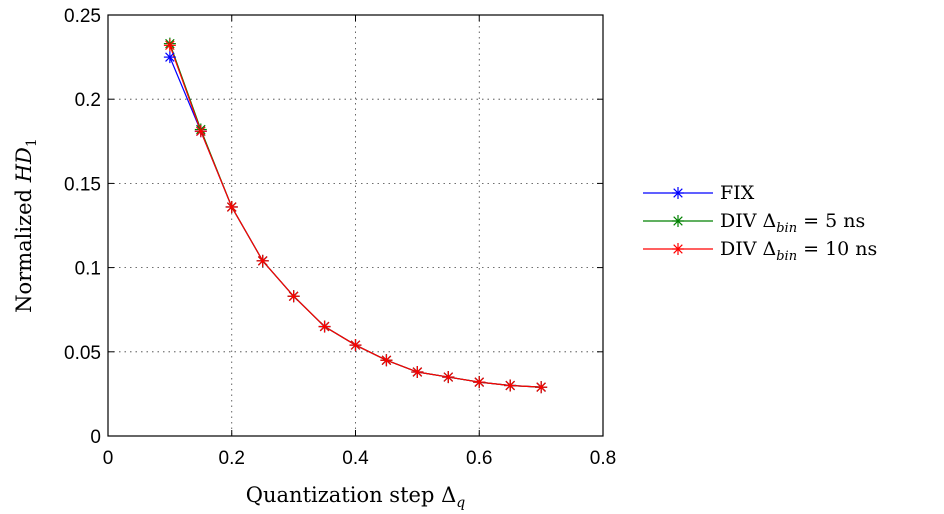 This screenshot has width=944, height=514. Describe the element at coordinates (603, 458) in the screenshot. I see `x-tick-label: 0.8` at that location.